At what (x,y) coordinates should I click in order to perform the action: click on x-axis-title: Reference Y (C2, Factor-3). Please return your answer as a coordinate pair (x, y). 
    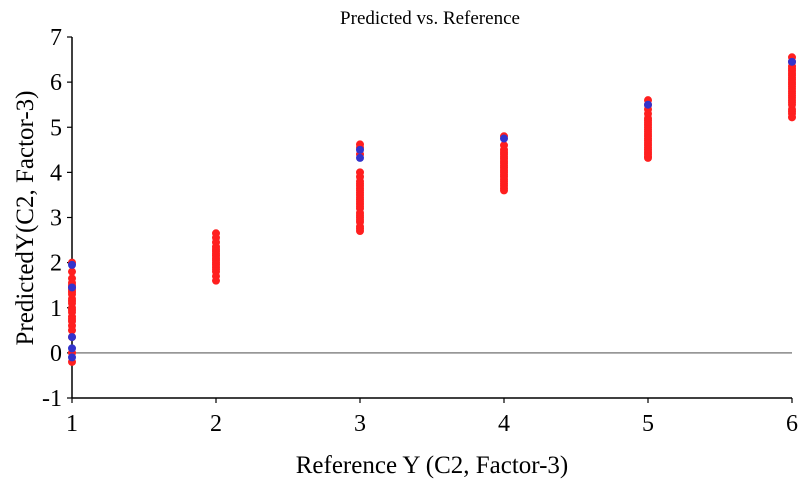
    Looking at the image, I should click on (432, 465).